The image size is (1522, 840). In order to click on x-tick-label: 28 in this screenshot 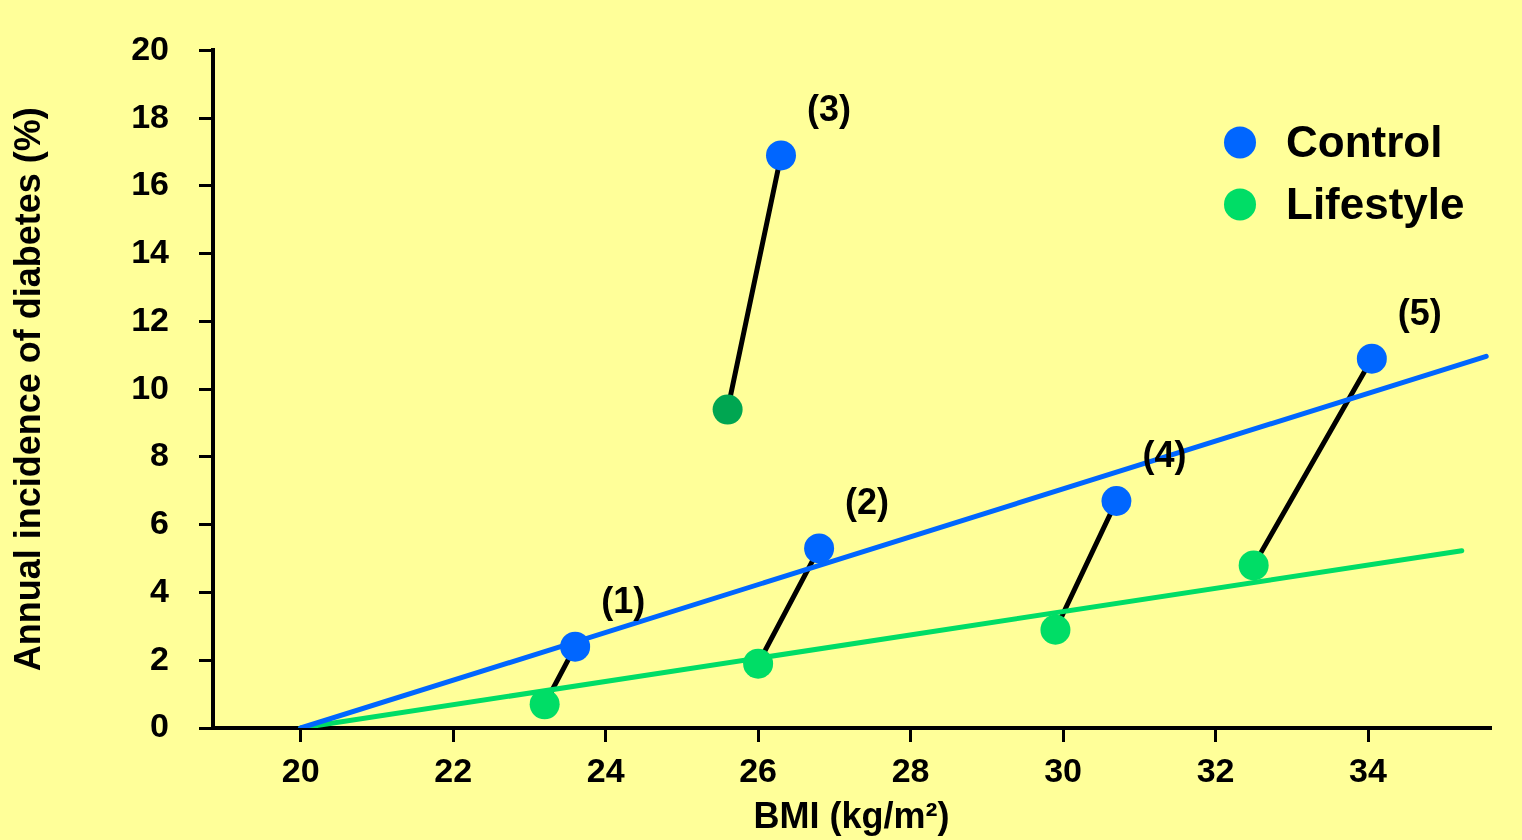, I will do `click(910, 769)`.